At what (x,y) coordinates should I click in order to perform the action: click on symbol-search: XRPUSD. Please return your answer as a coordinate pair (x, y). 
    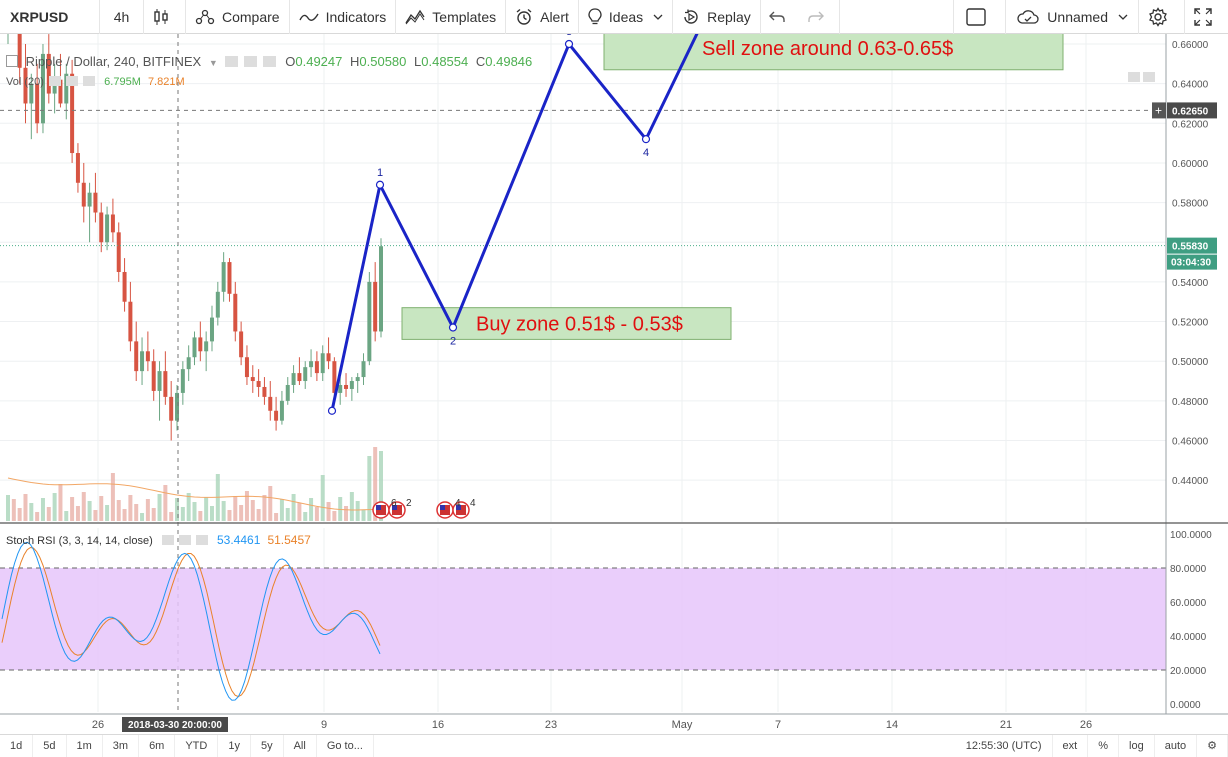
    Looking at the image, I should click on (50, 17).